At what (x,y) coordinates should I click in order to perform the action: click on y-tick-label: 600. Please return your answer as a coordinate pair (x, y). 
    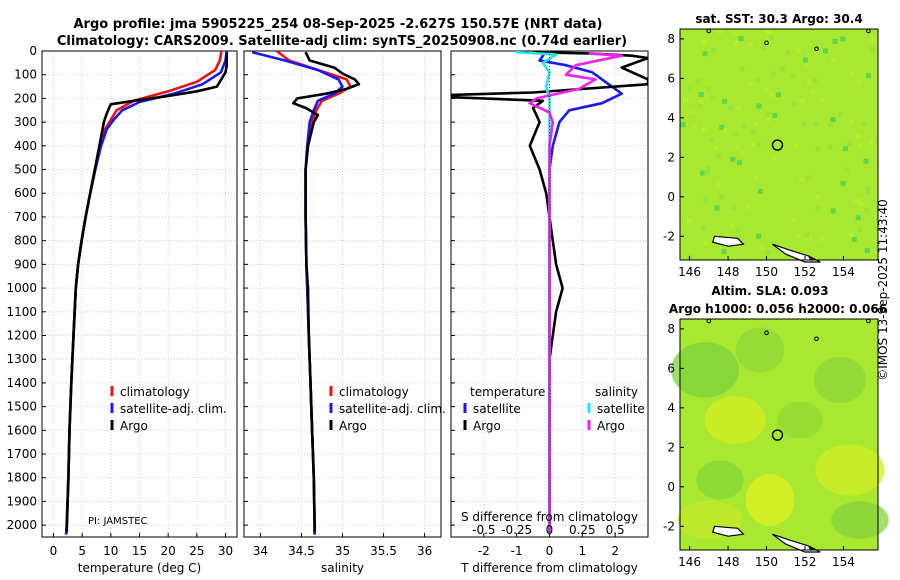
    Looking at the image, I should click on (25, 193).